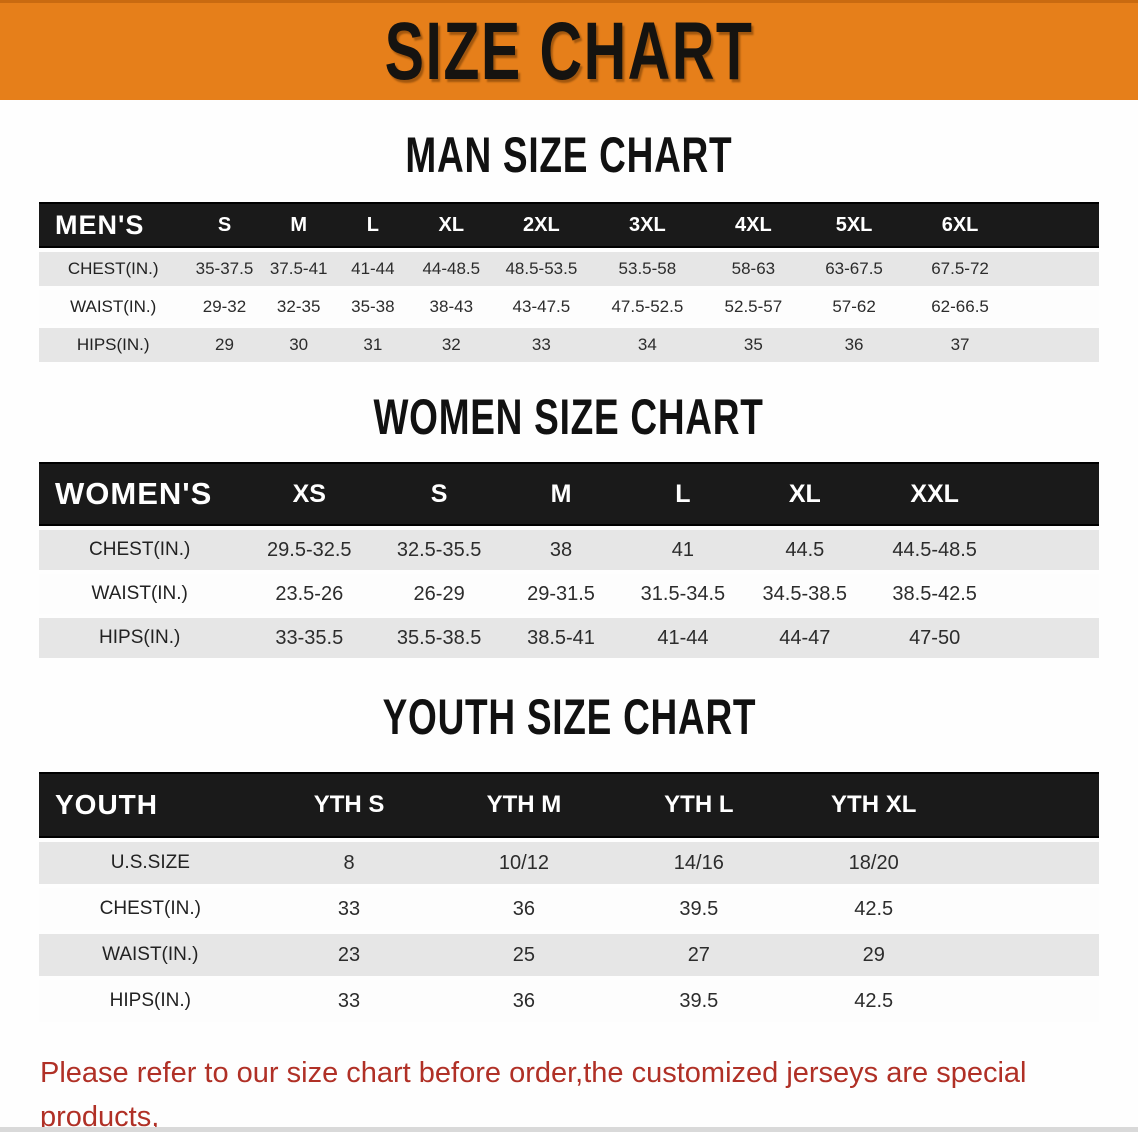 The height and width of the screenshot is (1132, 1138). I want to click on youth-size-header: YTH S, so click(349, 805).